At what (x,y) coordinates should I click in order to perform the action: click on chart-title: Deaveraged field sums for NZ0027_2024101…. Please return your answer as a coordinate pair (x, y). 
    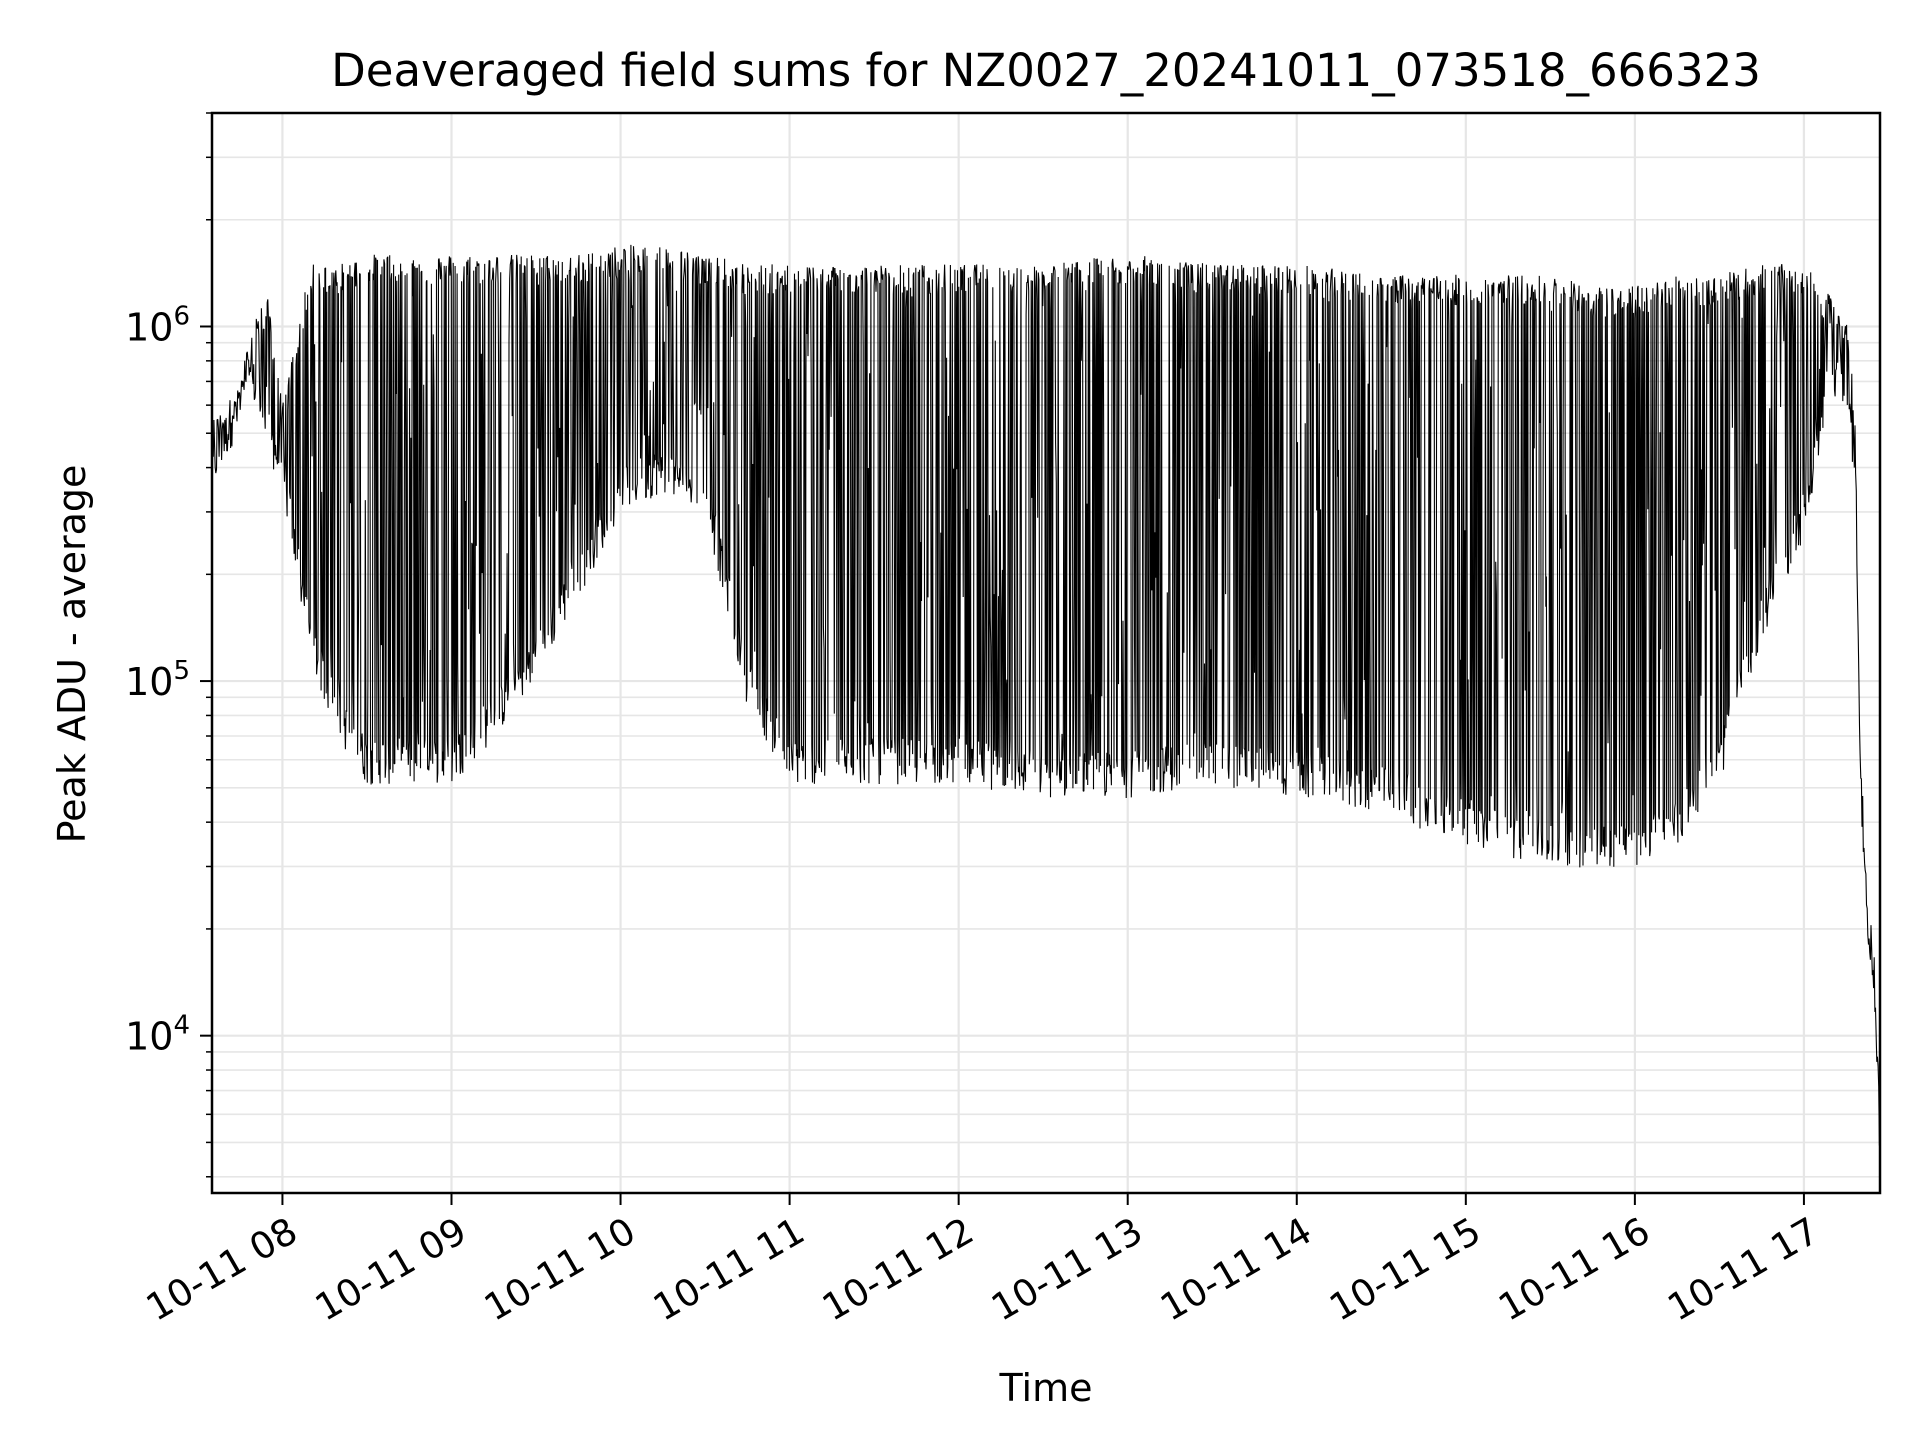
    Looking at the image, I should click on (1046, 70).